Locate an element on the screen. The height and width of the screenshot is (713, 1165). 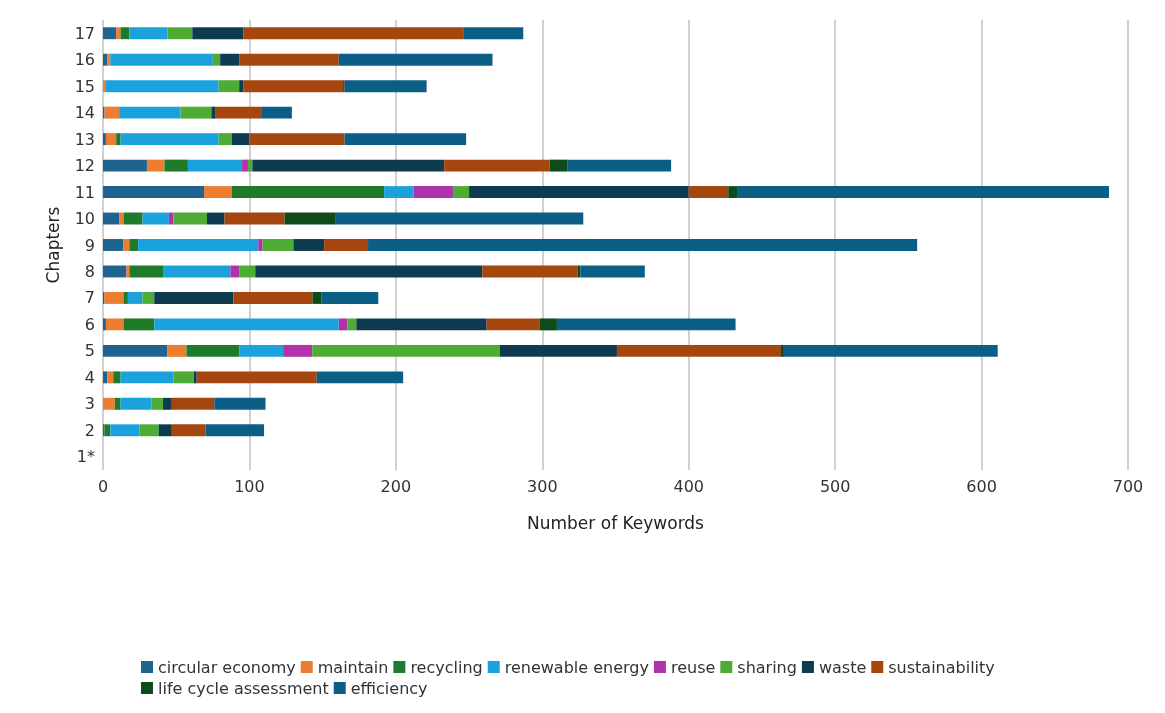
x-tick-label: 0 is located at coordinates (103, 486).